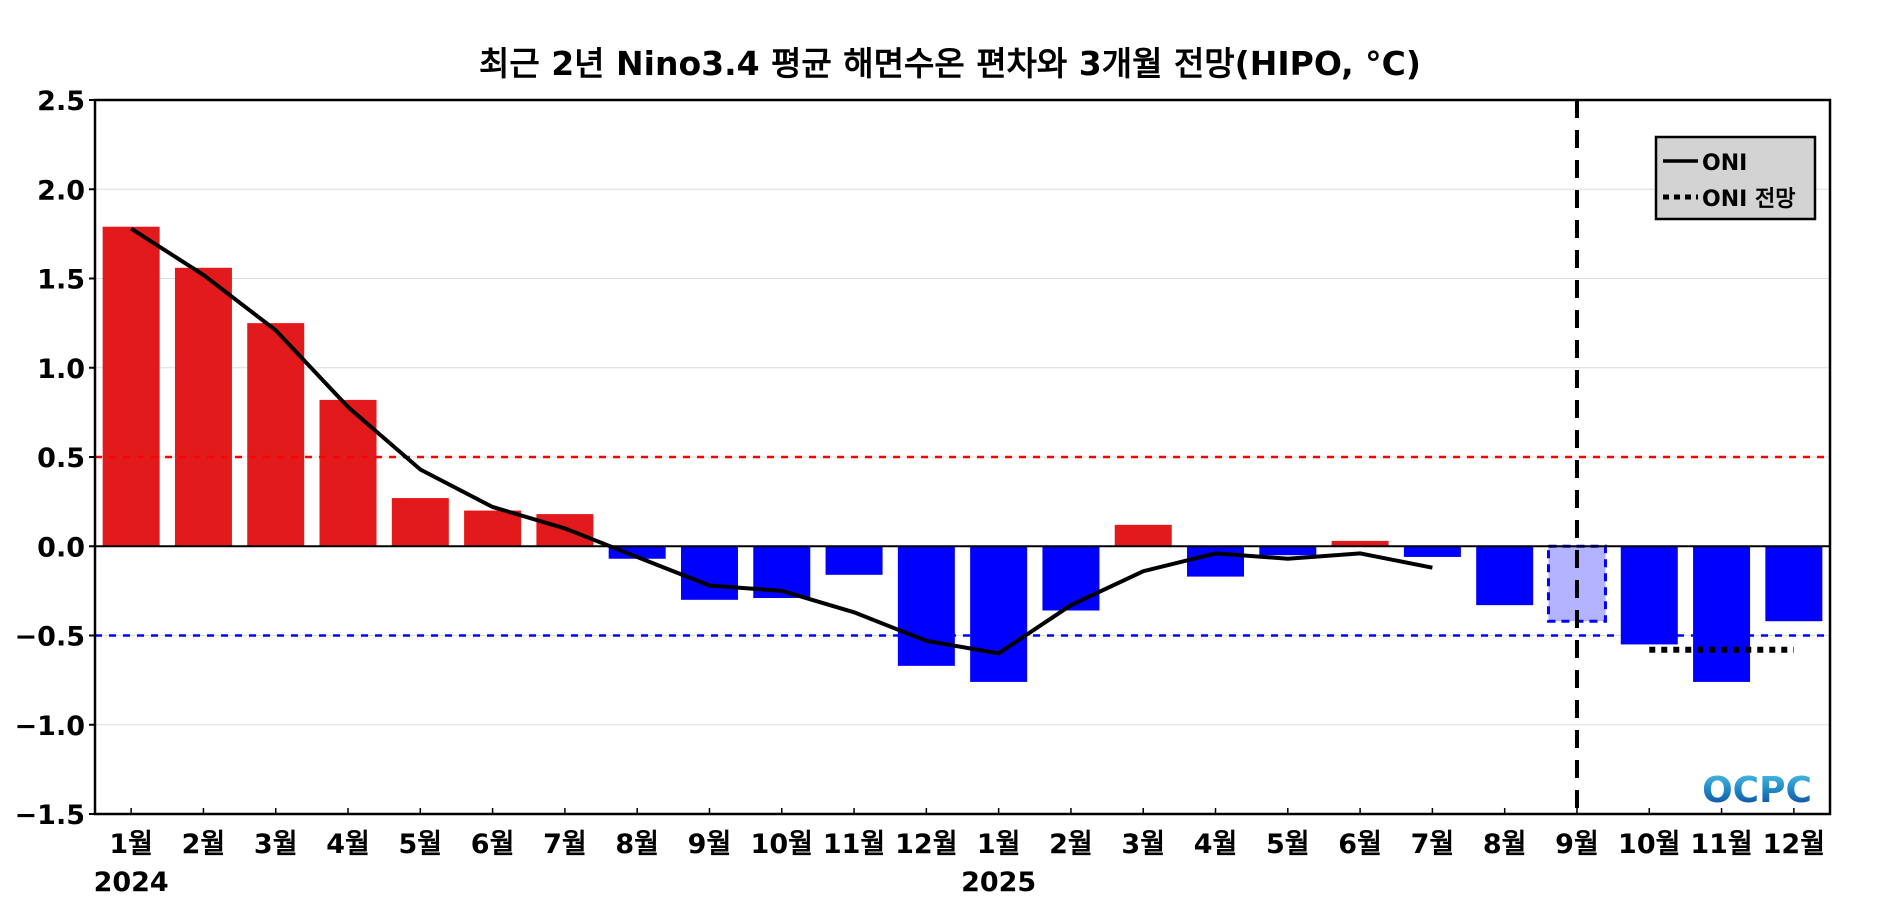  I want to click on legend-label: ONI 전망, so click(1748, 199).